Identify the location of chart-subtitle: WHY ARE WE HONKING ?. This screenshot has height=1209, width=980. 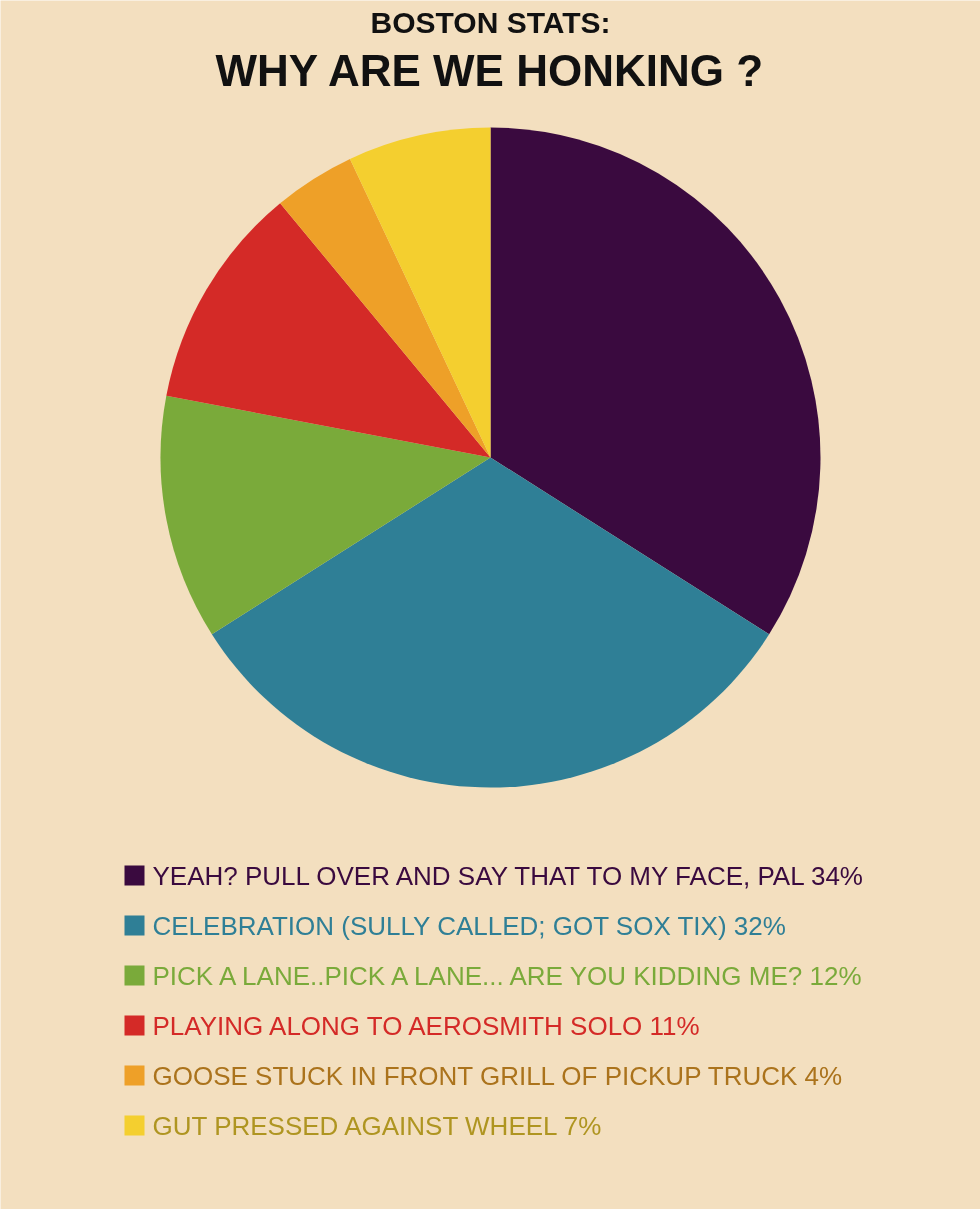
(489, 70).